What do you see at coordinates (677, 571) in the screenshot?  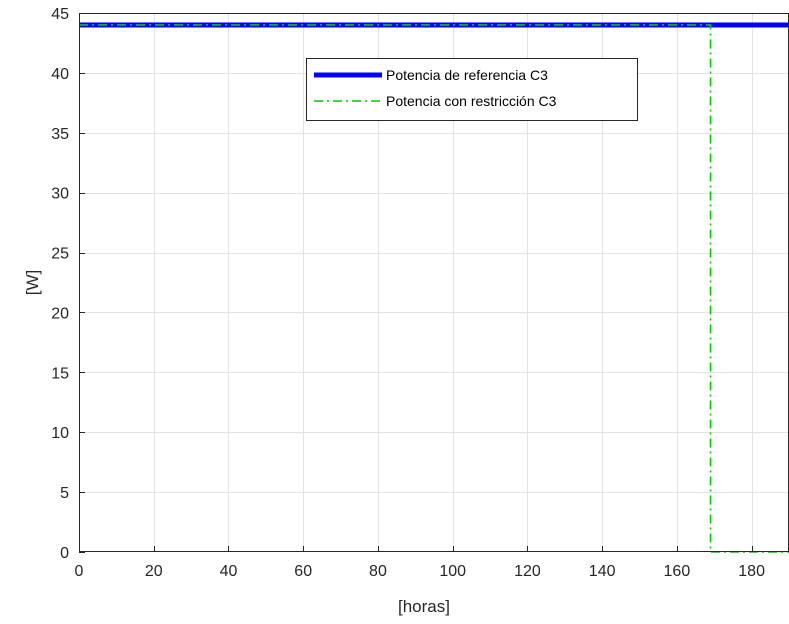 I see `x-tick-label: 160` at bounding box center [677, 571].